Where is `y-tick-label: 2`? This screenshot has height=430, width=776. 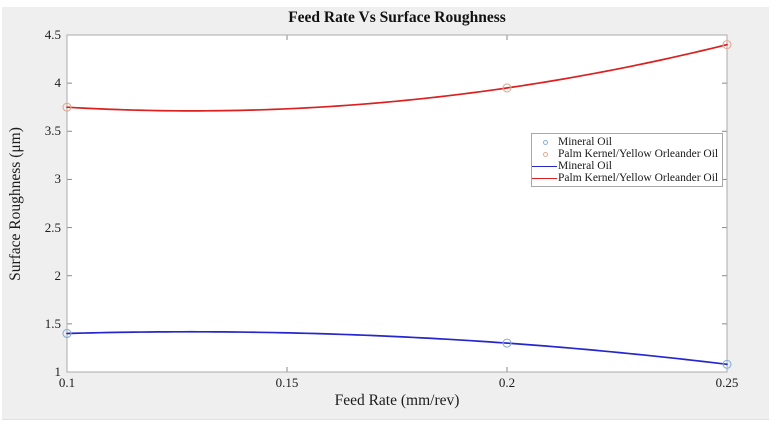
y-tick-label: 2 is located at coordinates (58, 275).